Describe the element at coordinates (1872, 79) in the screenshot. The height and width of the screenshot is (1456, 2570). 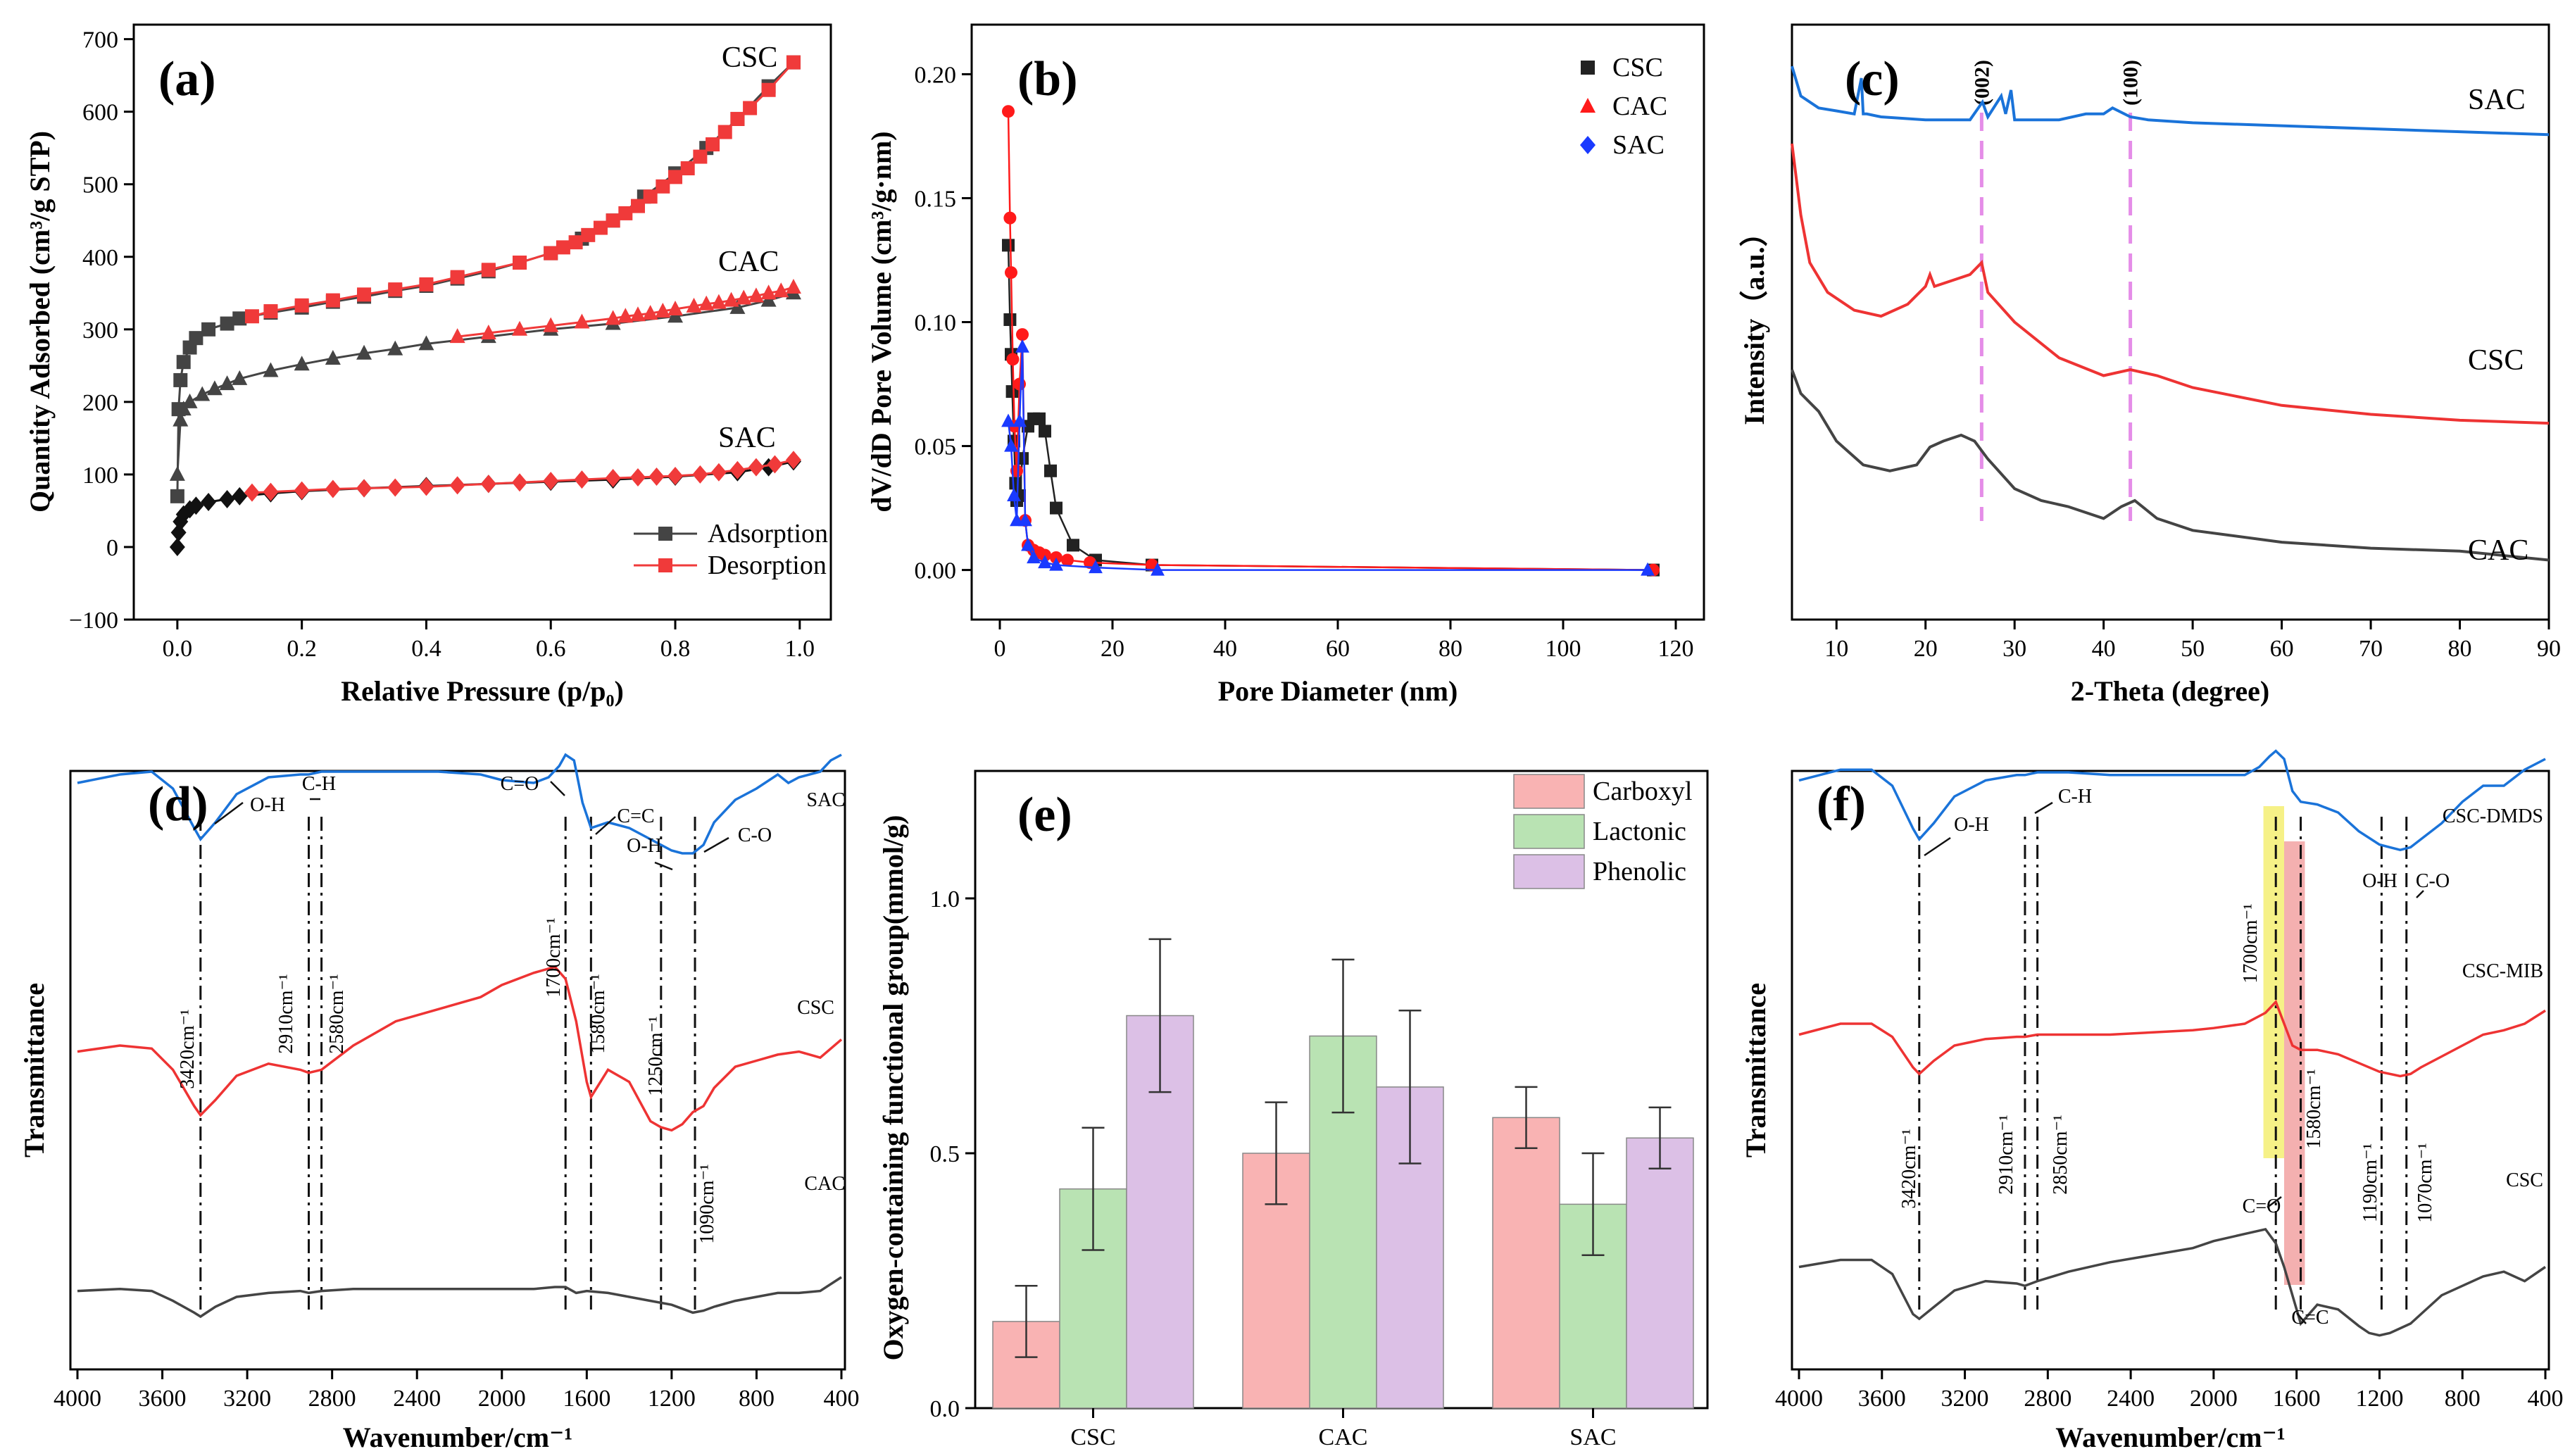
I see `panel-c-letter: (c)` at that location.